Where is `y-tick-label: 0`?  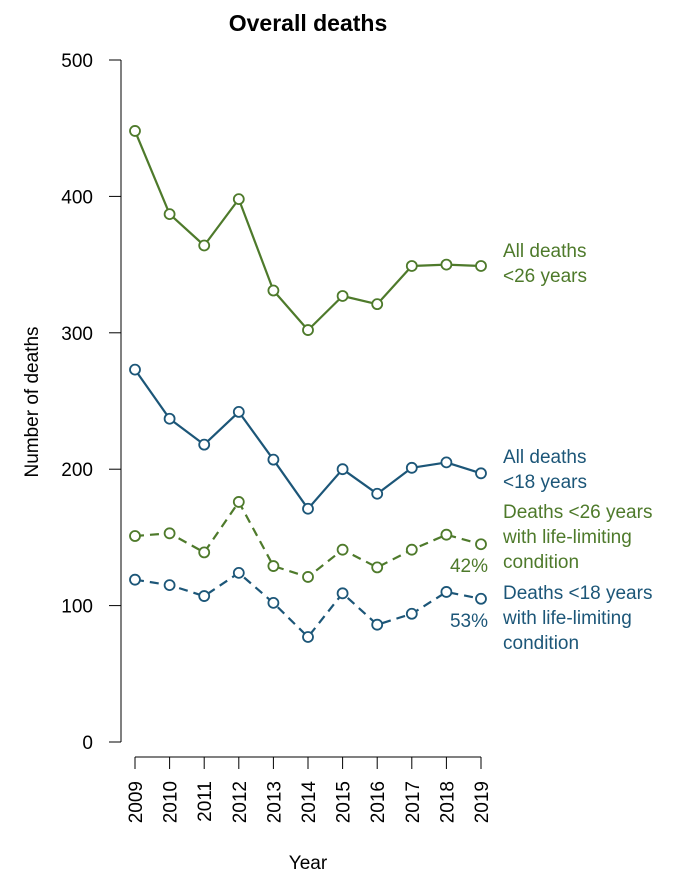
y-tick-label: 0 is located at coordinates (87, 743).